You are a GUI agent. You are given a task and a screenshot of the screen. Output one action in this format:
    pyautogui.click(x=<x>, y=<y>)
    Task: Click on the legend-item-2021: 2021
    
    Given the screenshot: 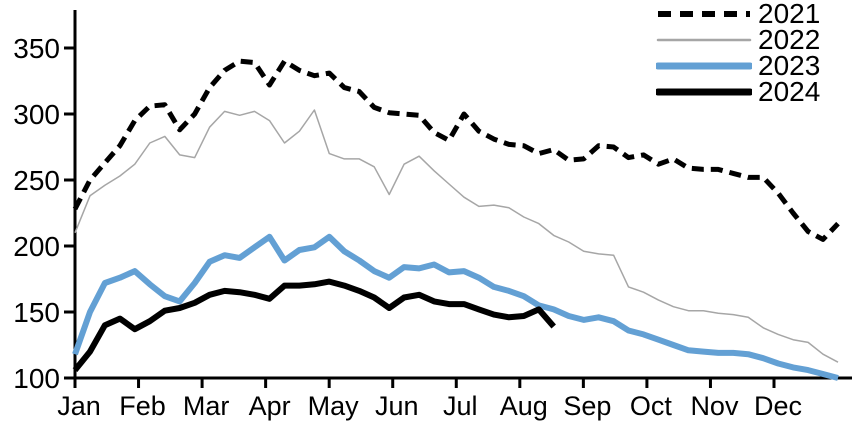 What is the action you would take?
    pyautogui.click(x=738, y=14)
    